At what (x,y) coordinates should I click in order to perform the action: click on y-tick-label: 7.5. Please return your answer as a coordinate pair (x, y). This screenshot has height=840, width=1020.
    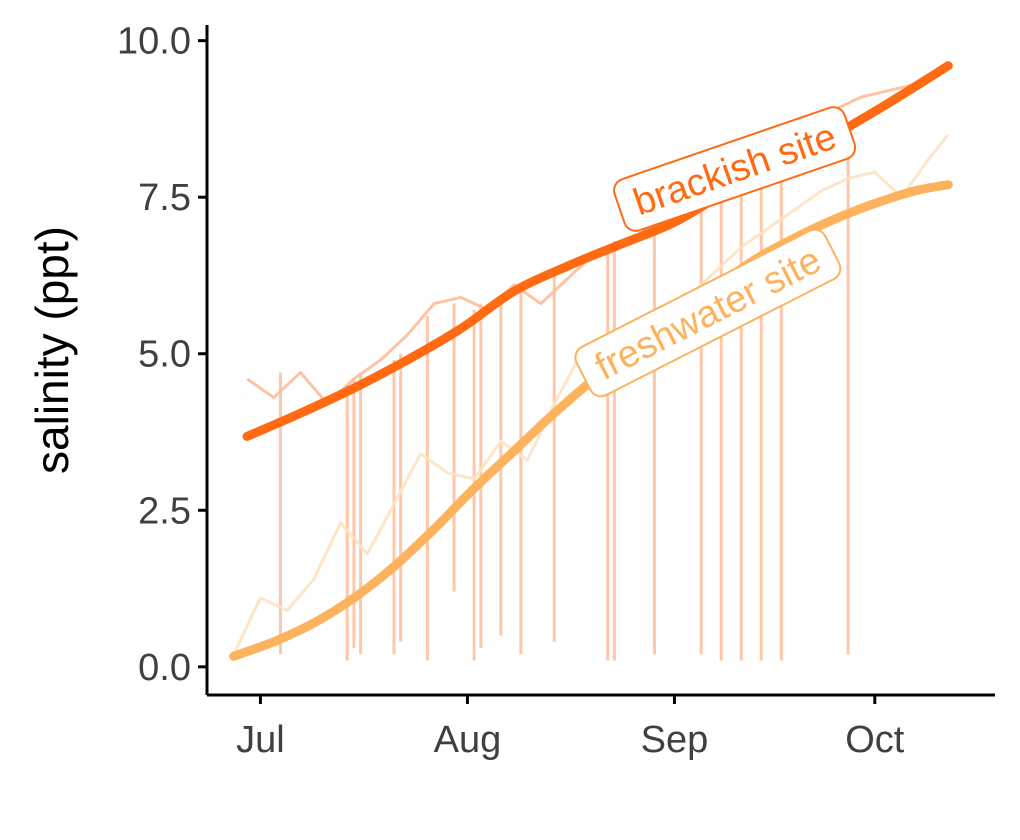
    Looking at the image, I should click on (164, 198).